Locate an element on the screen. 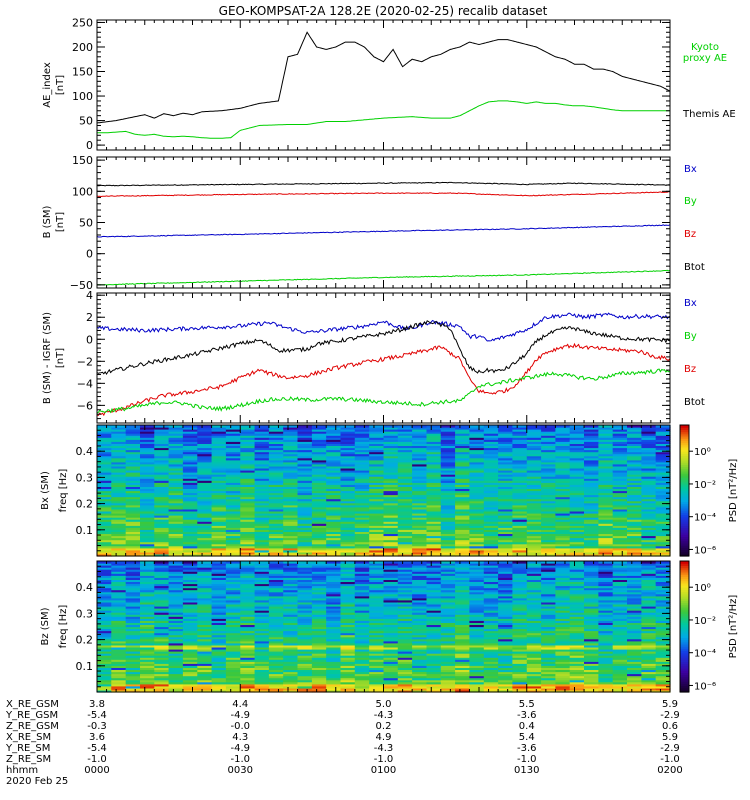 The image size is (750, 800). legend-bz: Bz is located at coordinates (690, 369).